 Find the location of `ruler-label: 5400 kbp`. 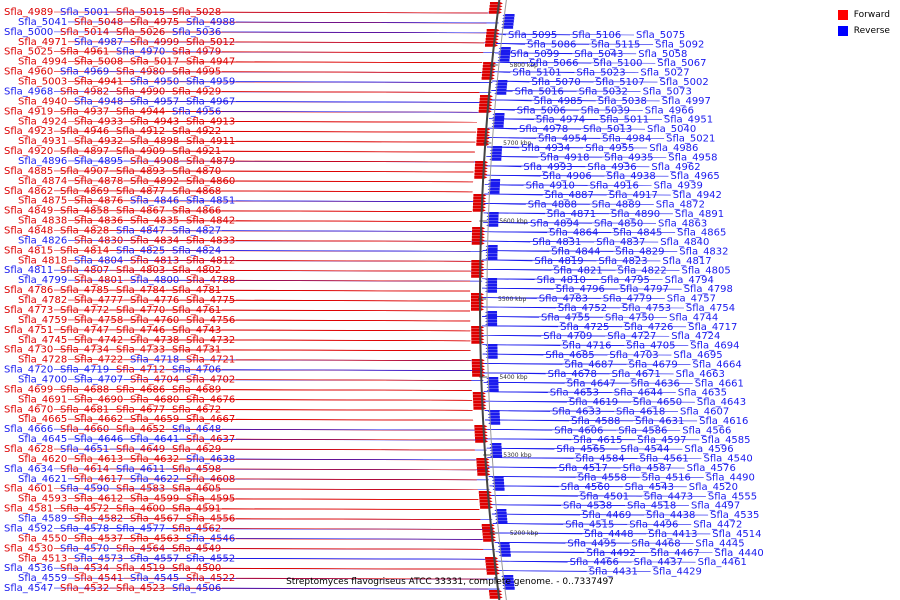

ruler-label: 5400 kbp is located at coordinates (513, 377).